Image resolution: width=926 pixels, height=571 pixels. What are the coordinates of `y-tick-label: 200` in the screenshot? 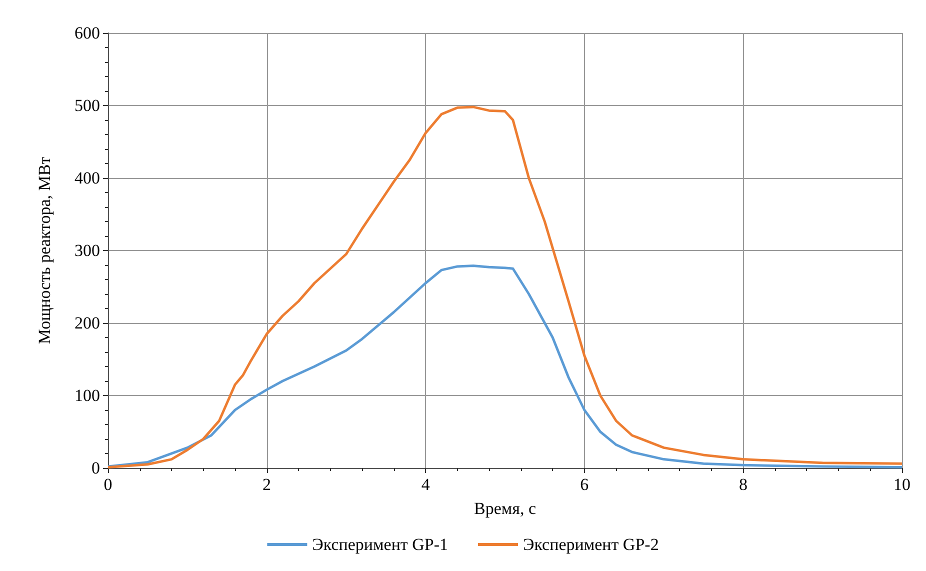 It's located at (87, 323).